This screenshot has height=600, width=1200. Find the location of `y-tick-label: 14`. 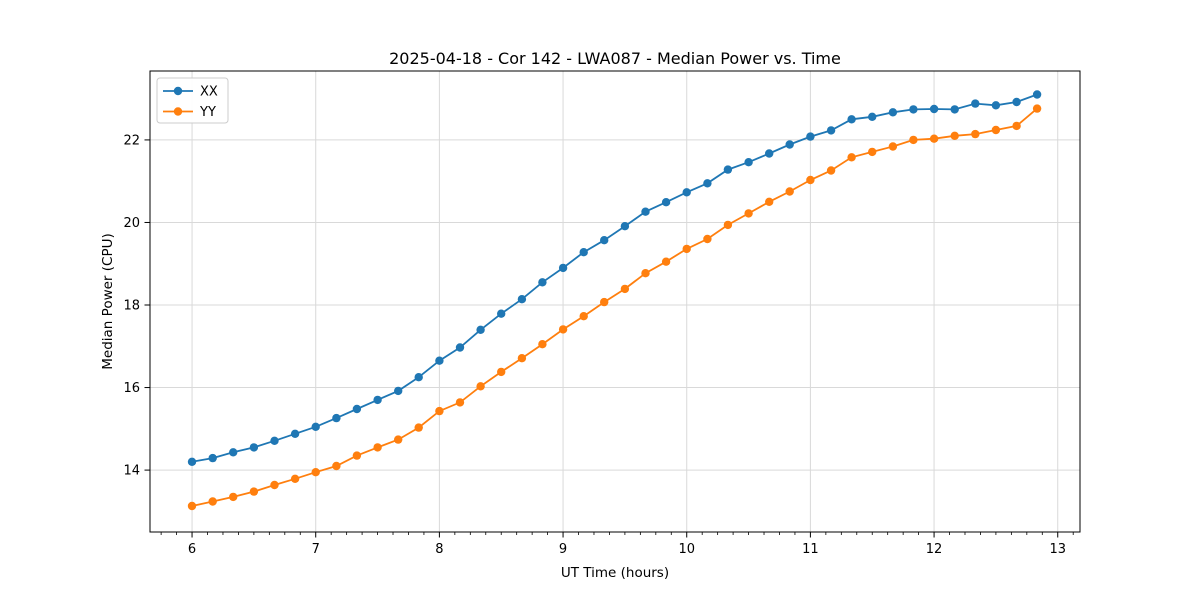

y-tick-label: 14 is located at coordinates (131, 471).